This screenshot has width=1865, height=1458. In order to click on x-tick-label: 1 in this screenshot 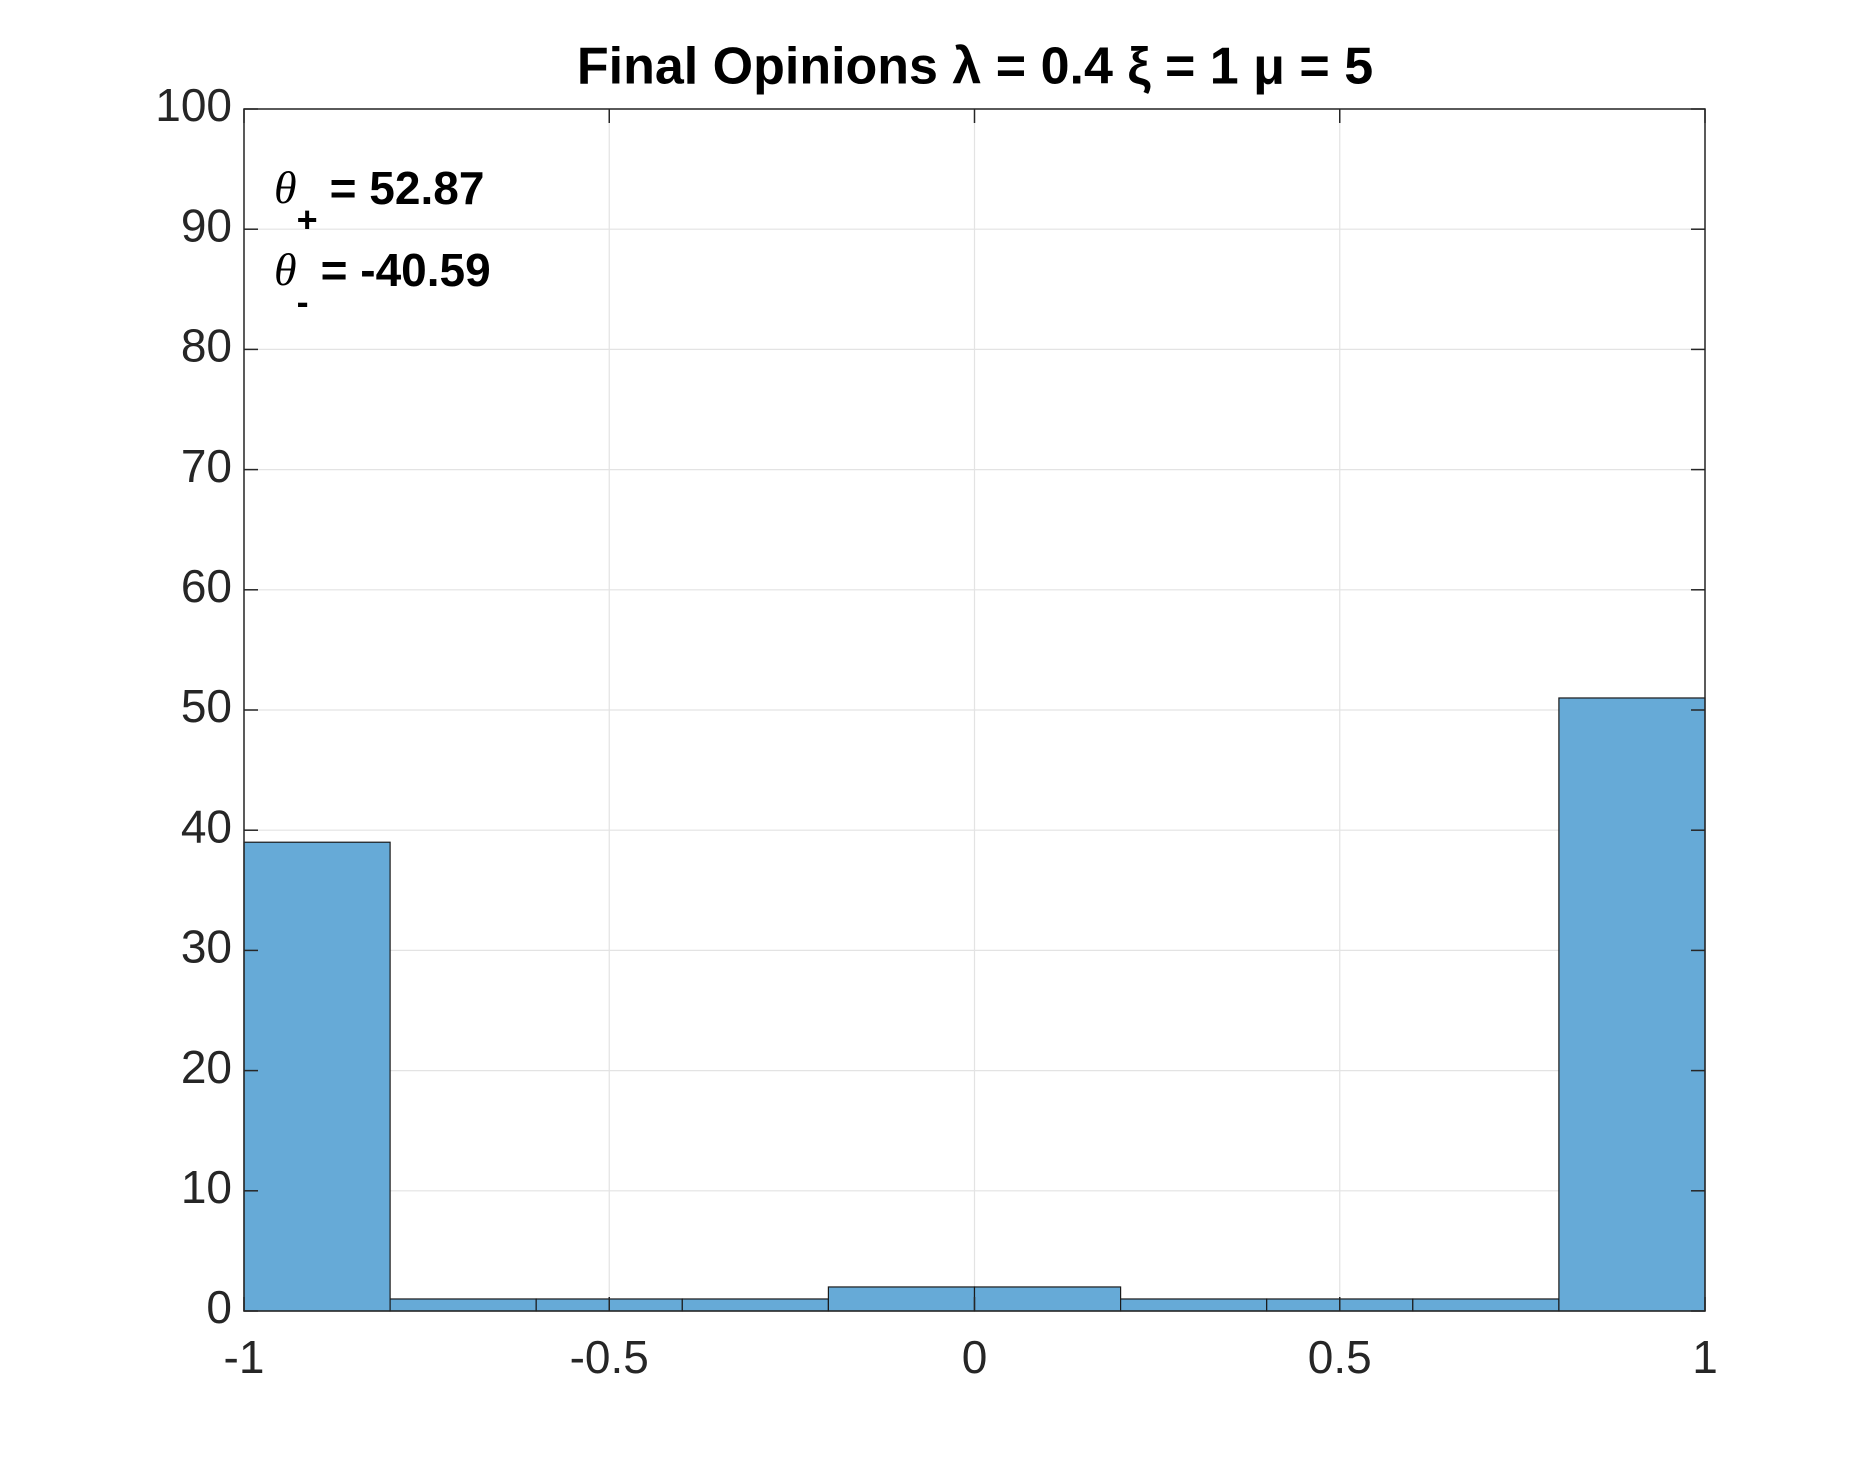, I will do `click(1705, 1357)`.